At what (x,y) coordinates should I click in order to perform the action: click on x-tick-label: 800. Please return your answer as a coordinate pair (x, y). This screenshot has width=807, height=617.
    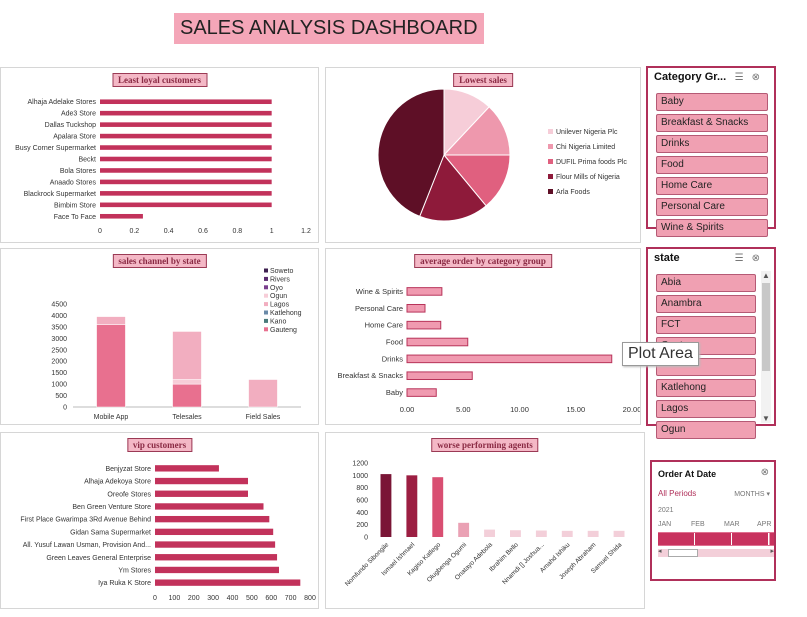
    Looking at the image, I should click on (310, 598).